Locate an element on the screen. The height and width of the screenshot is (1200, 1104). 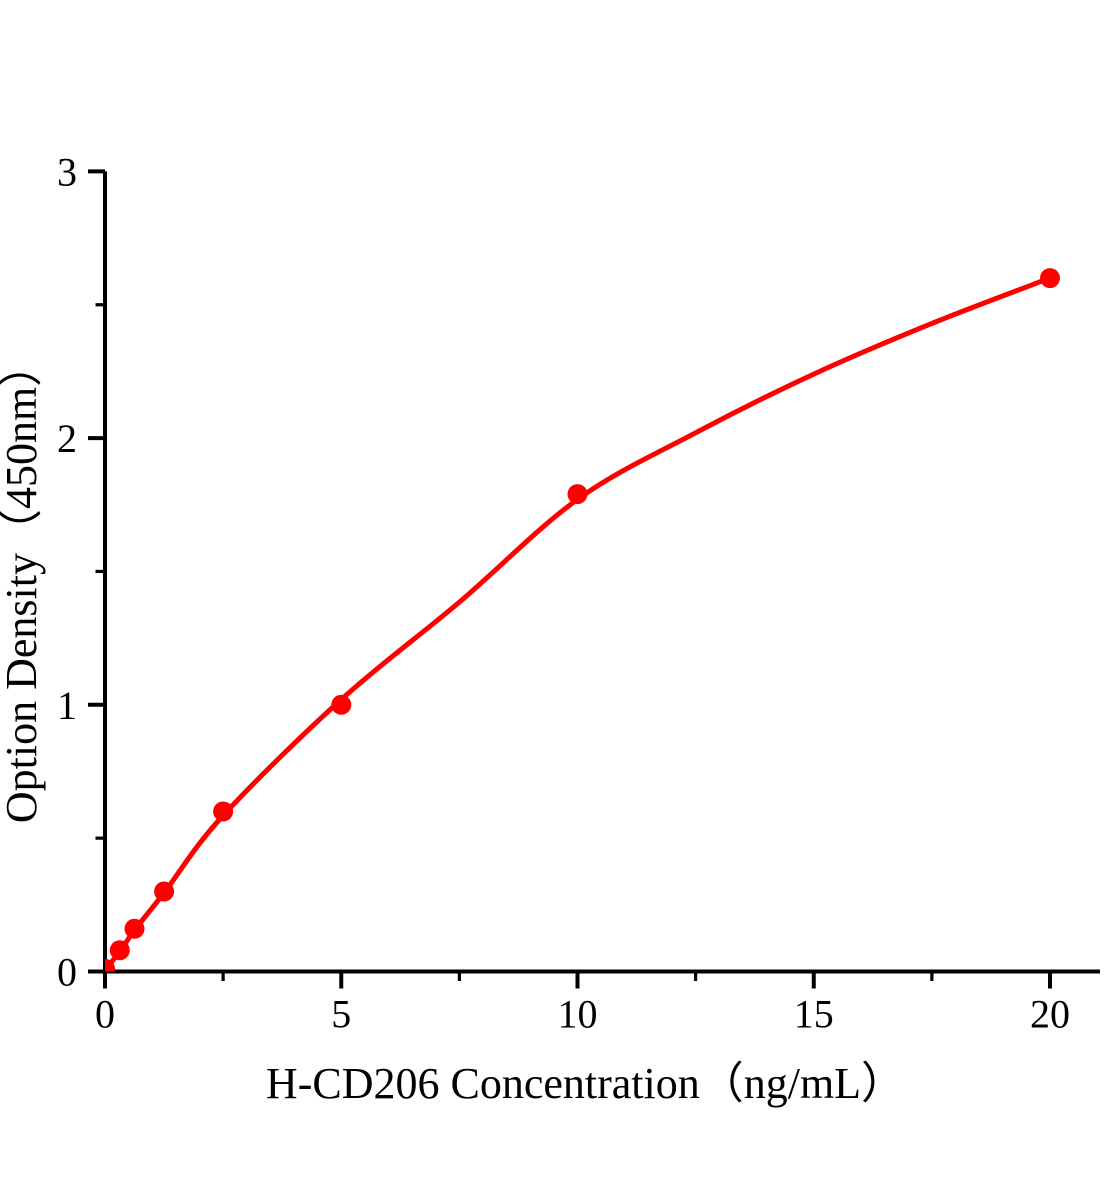
y-axis-title: Option Density（450nm） is located at coordinates (23, 583).